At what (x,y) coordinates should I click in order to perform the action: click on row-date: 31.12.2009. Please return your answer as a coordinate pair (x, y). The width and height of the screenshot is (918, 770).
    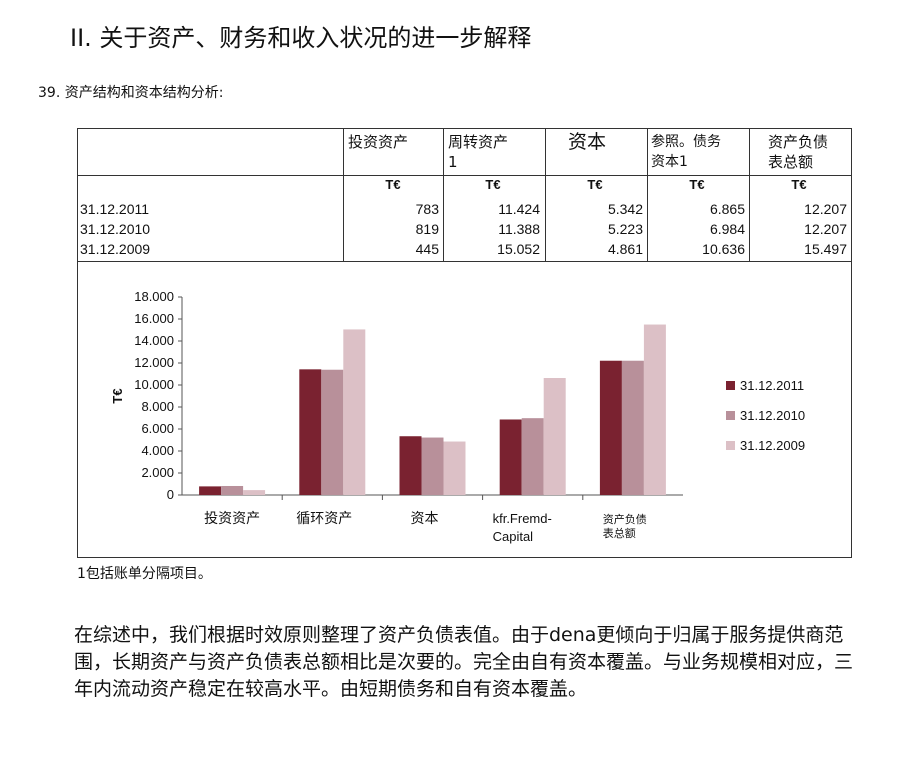
    Looking at the image, I should click on (115, 249).